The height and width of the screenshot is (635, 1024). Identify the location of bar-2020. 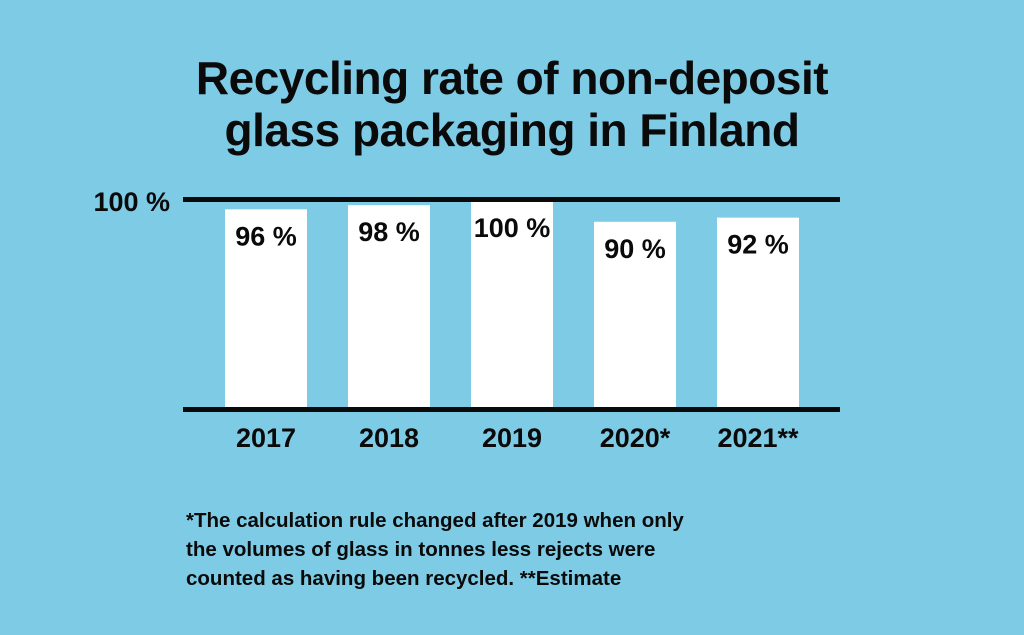
(635, 315).